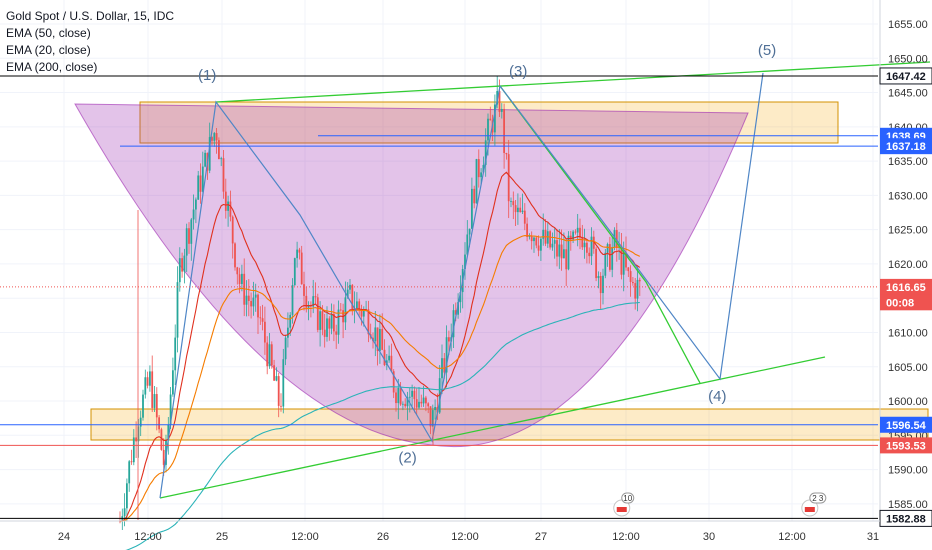 This screenshot has width=932, height=550. Describe the element at coordinates (600, 234) in the screenshot. I see `wave-3-4-path` at that location.